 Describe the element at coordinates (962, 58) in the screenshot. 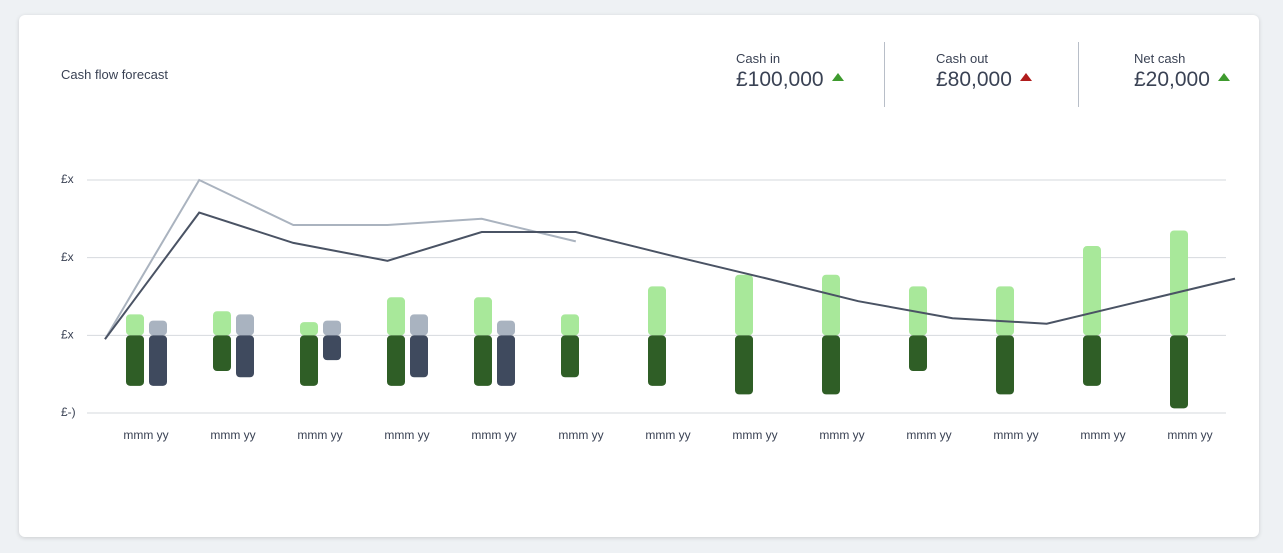

I see `kpi-label: Cash out` at that location.